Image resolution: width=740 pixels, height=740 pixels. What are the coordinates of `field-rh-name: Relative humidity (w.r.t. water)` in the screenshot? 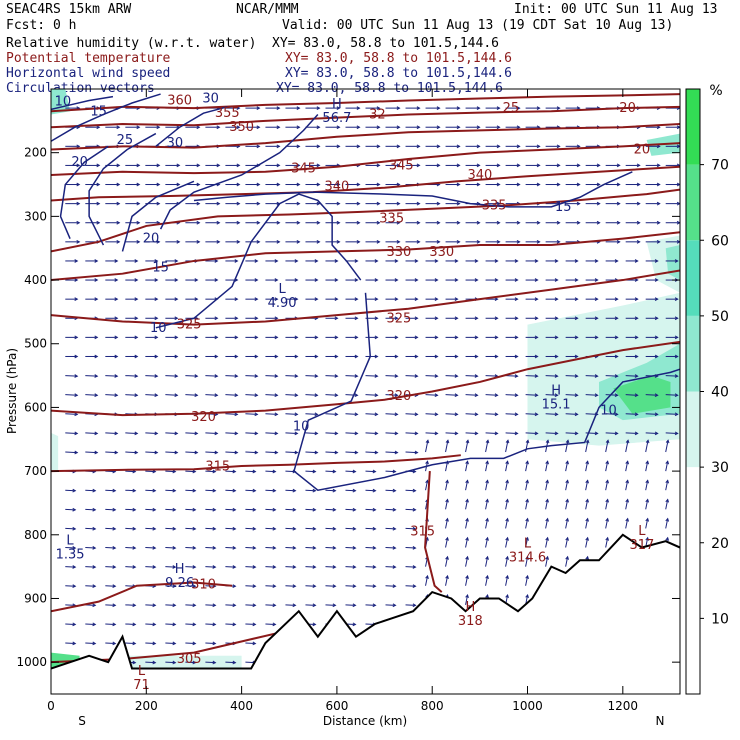 It's located at (131, 43).